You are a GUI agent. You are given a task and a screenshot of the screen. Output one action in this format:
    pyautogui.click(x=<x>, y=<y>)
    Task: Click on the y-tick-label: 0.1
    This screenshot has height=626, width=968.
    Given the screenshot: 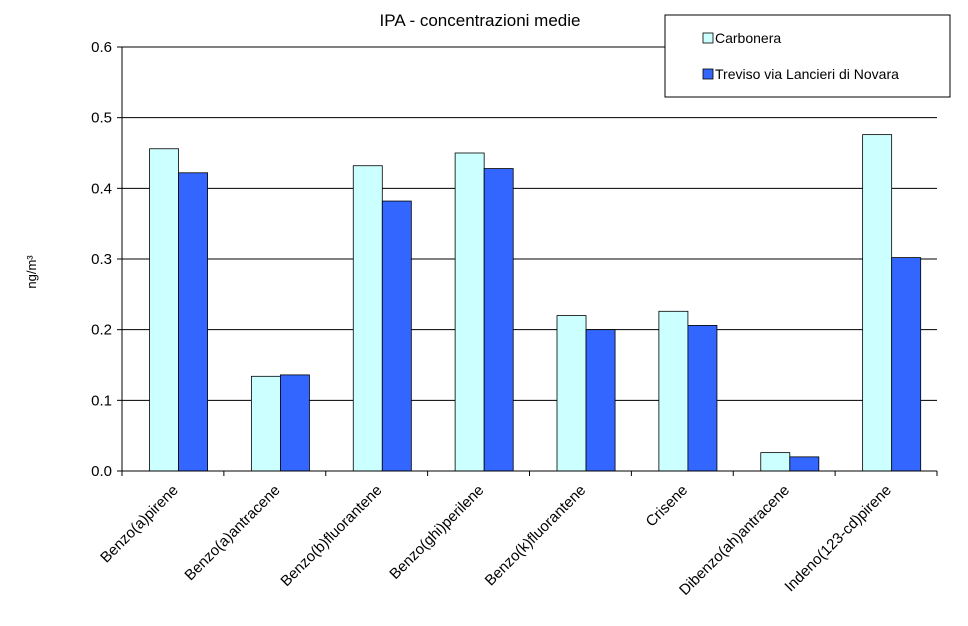 What is the action you would take?
    pyautogui.click(x=101, y=400)
    